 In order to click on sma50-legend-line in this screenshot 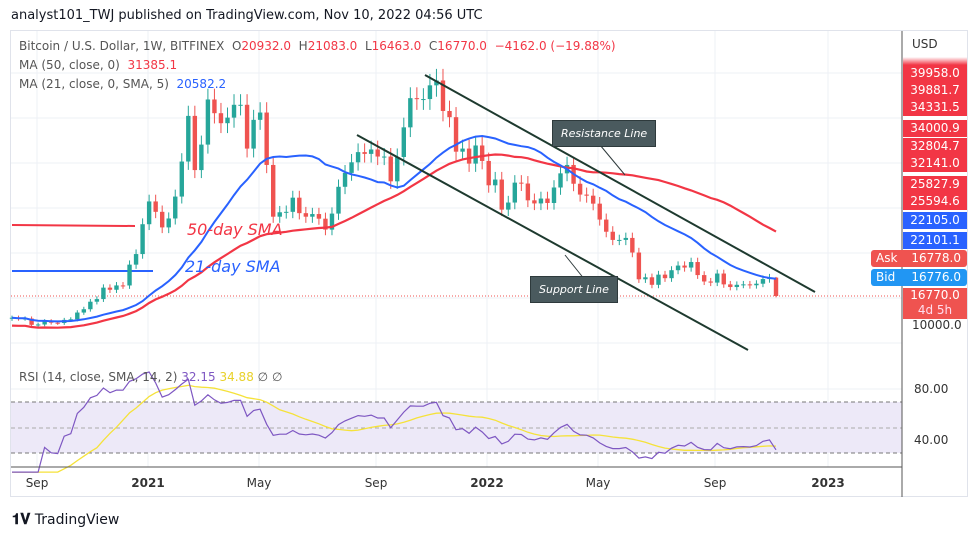, I will do `click(73, 225)`.